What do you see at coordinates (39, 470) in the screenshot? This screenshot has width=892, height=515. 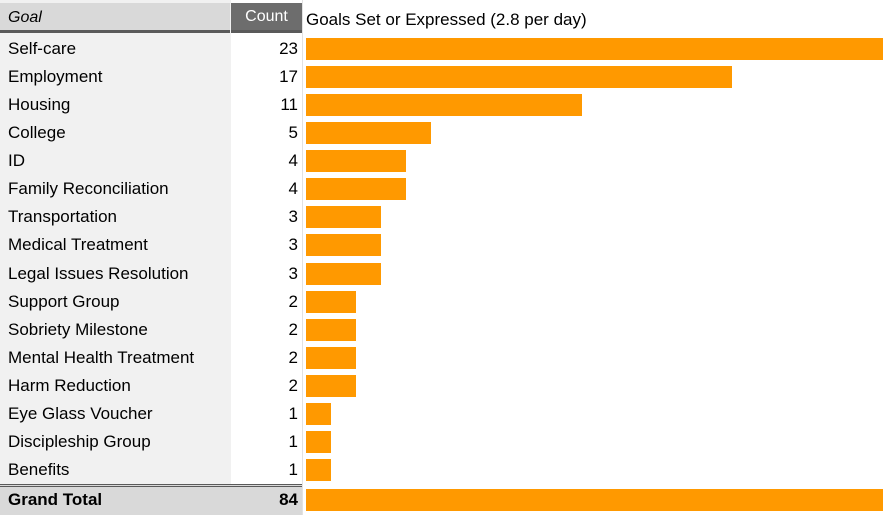 I see `row-label: Benefits` at bounding box center [39, 470].